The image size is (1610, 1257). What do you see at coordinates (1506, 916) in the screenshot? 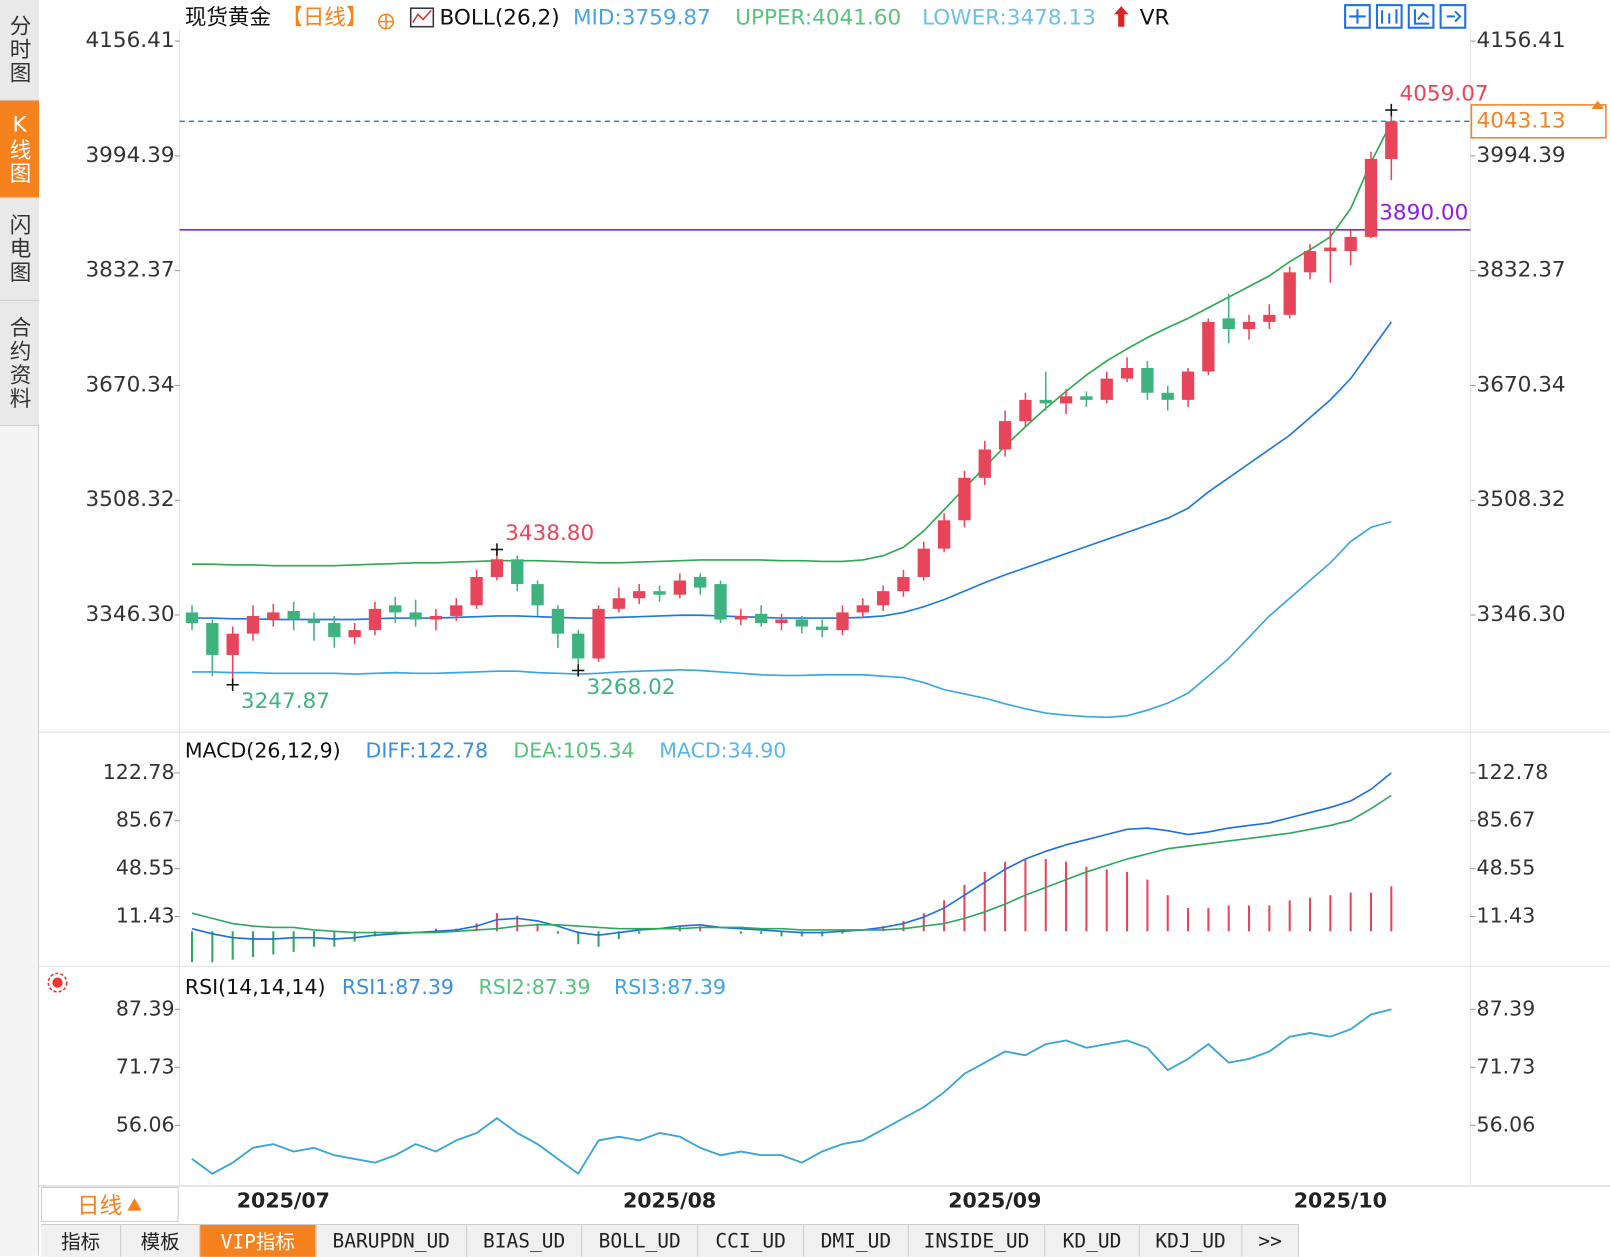
I see `y-tick-label-right: 11.43` at bounding box center [1506, 916].